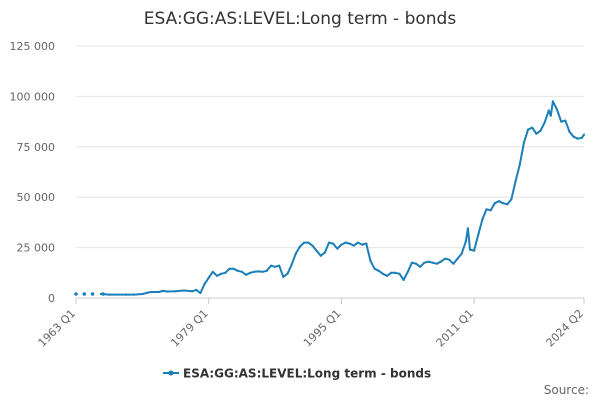 The image size is (600, 400). I want to click on y-tick-label: 100 000, so click(33, 96).